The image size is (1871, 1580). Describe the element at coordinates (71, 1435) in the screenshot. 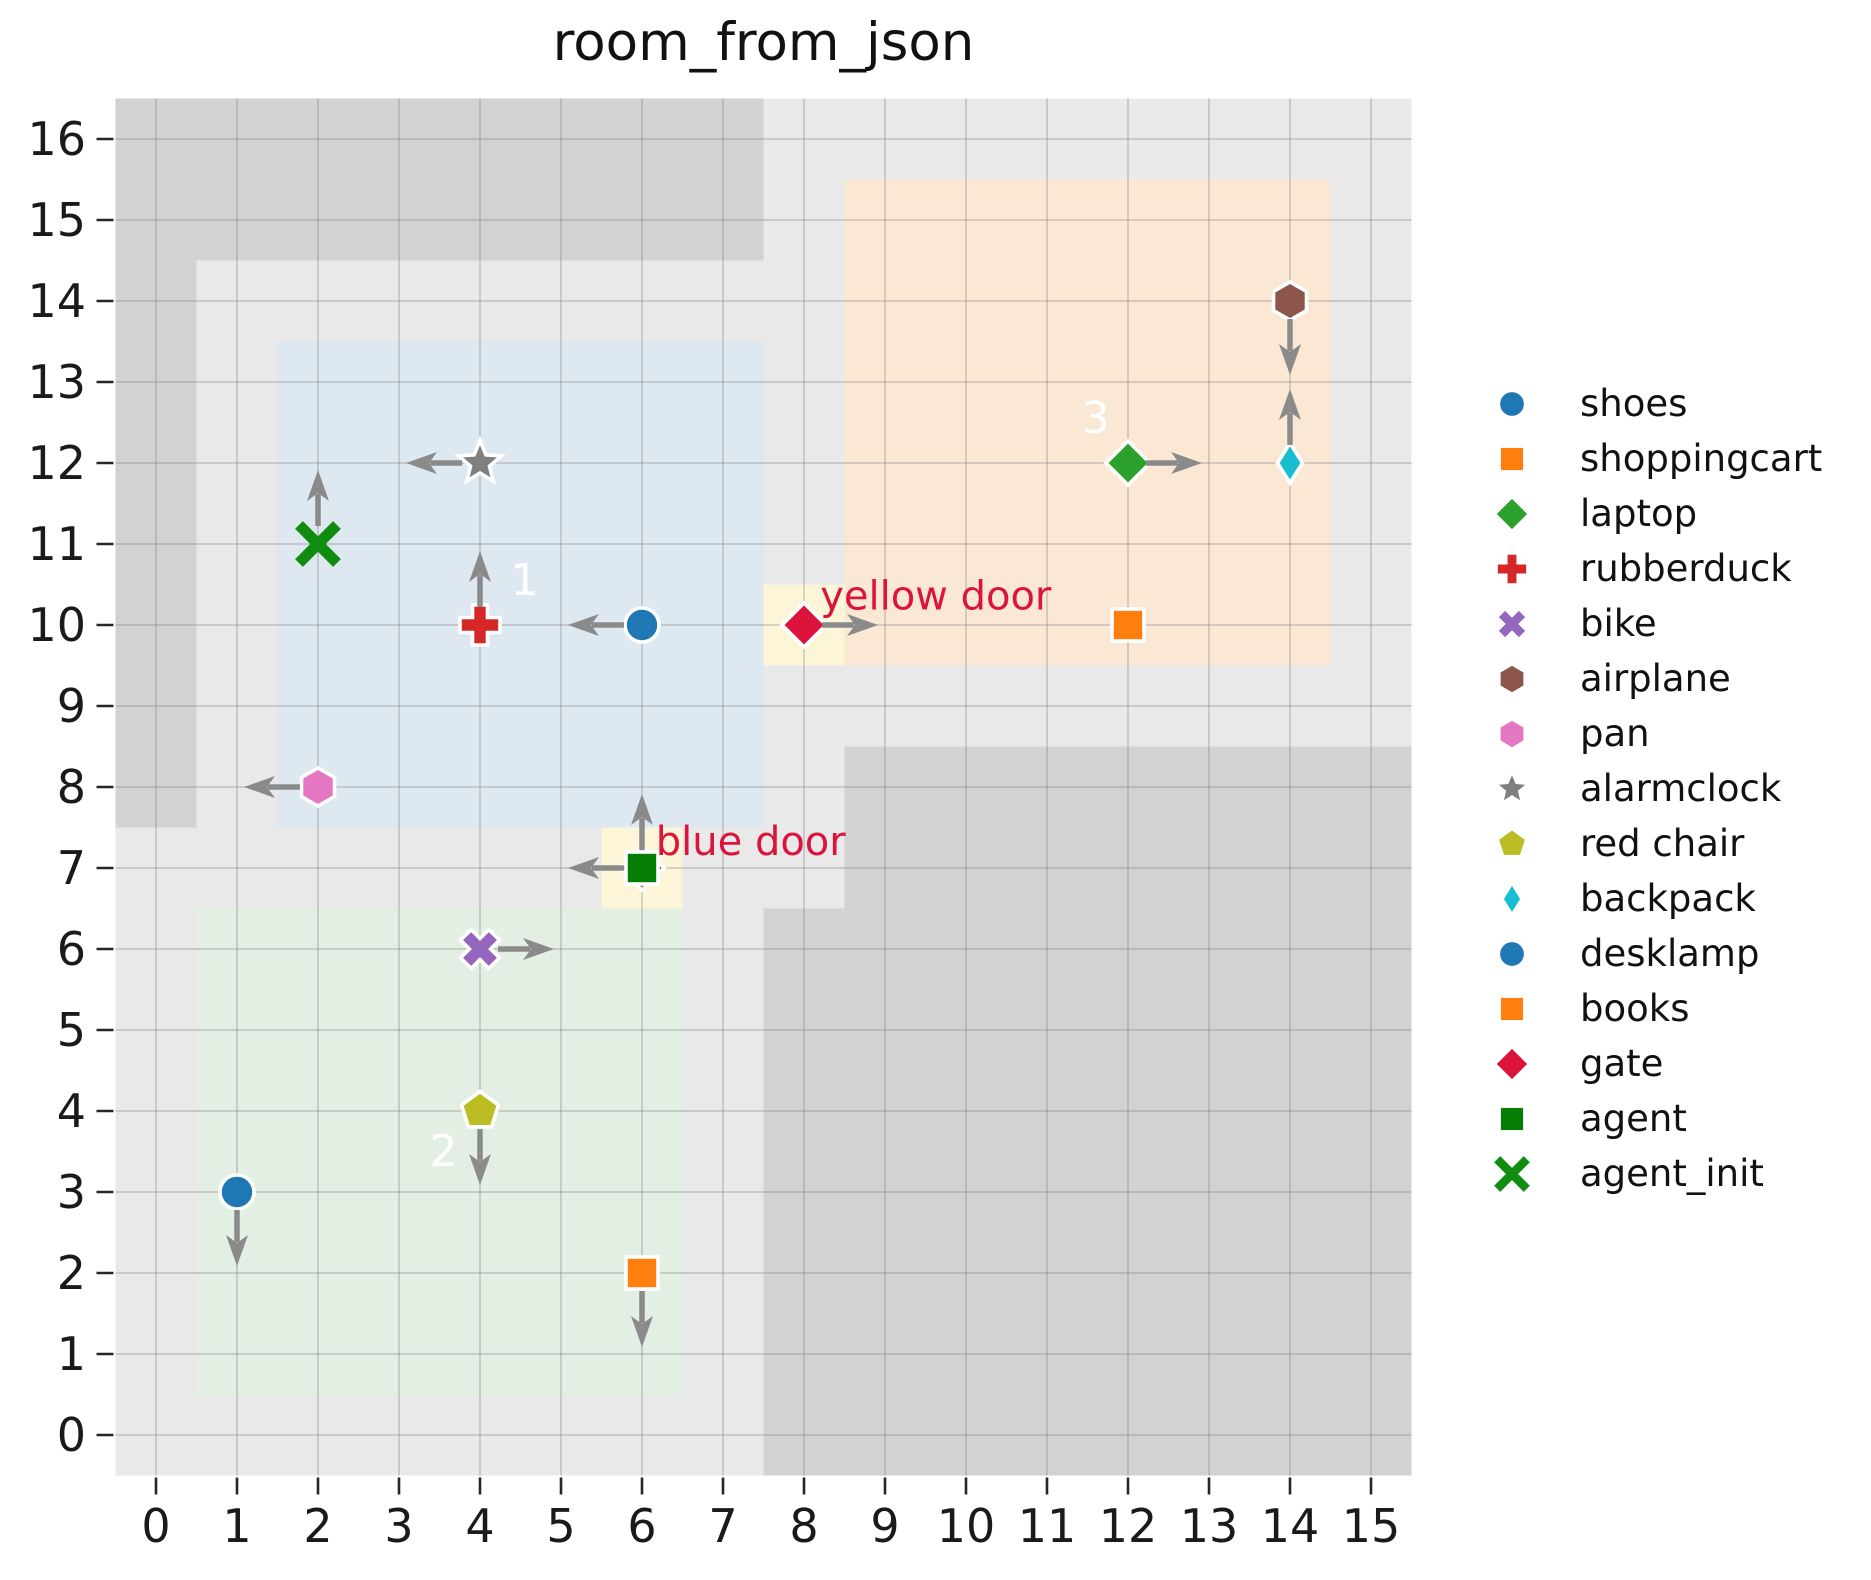

I see `y-tick-label-0: 0` at that location.